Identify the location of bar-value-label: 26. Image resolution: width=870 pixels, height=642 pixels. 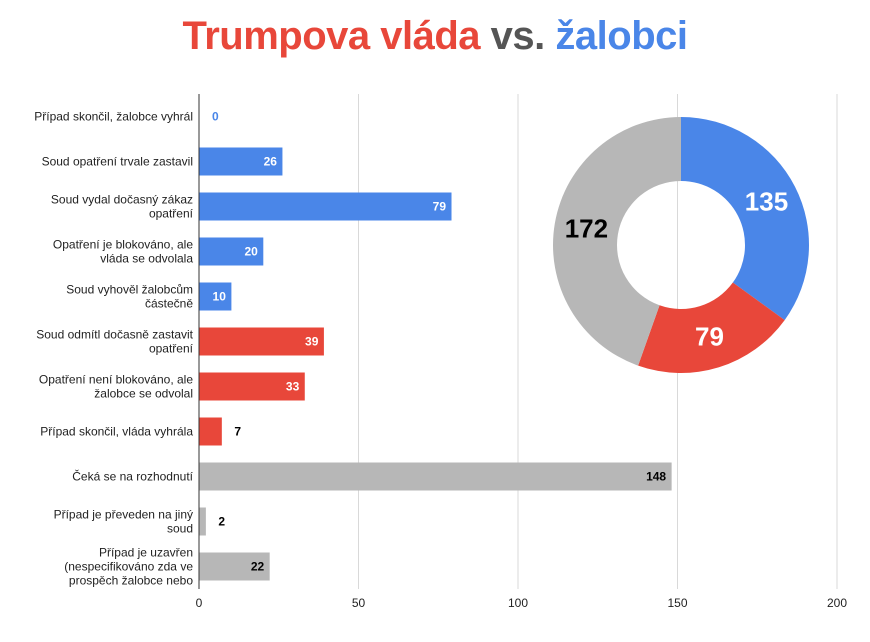
(271, 162).